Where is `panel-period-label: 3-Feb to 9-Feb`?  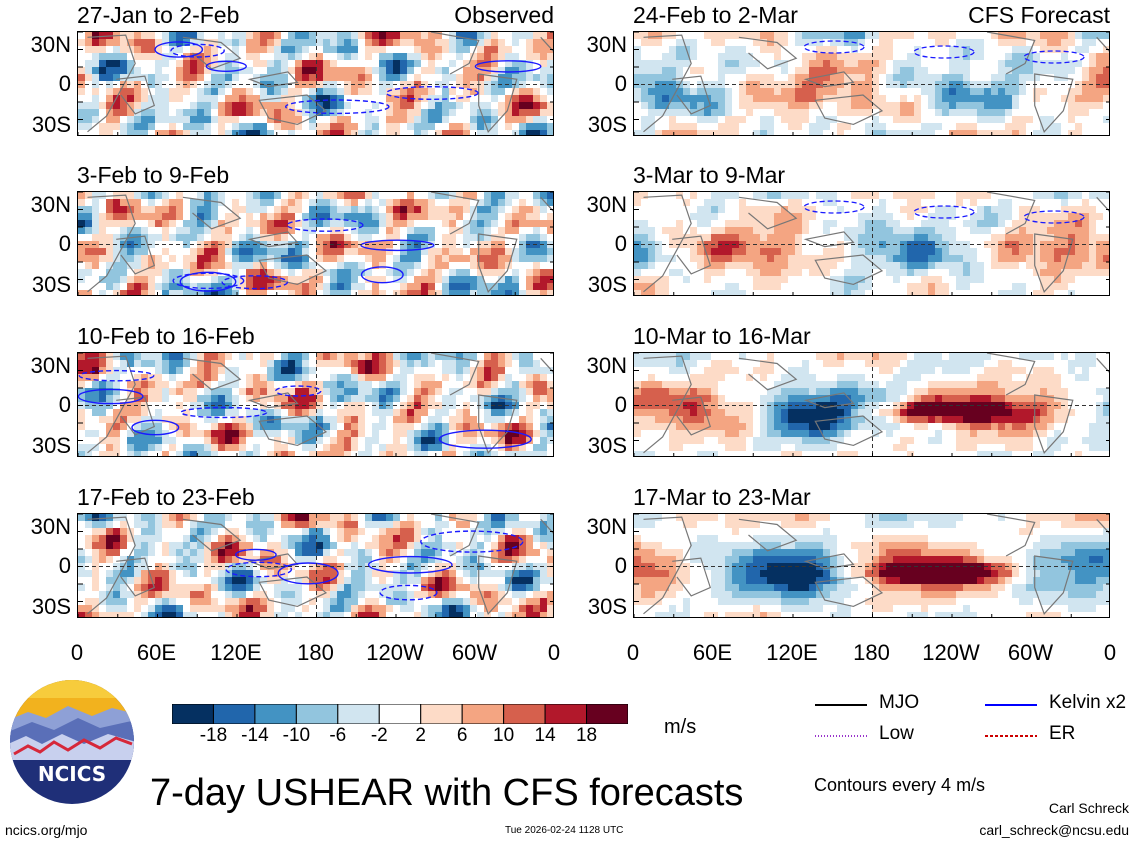
panel-period-label: 3-Feb to 9-Feb is located at coordinates (153, 175).